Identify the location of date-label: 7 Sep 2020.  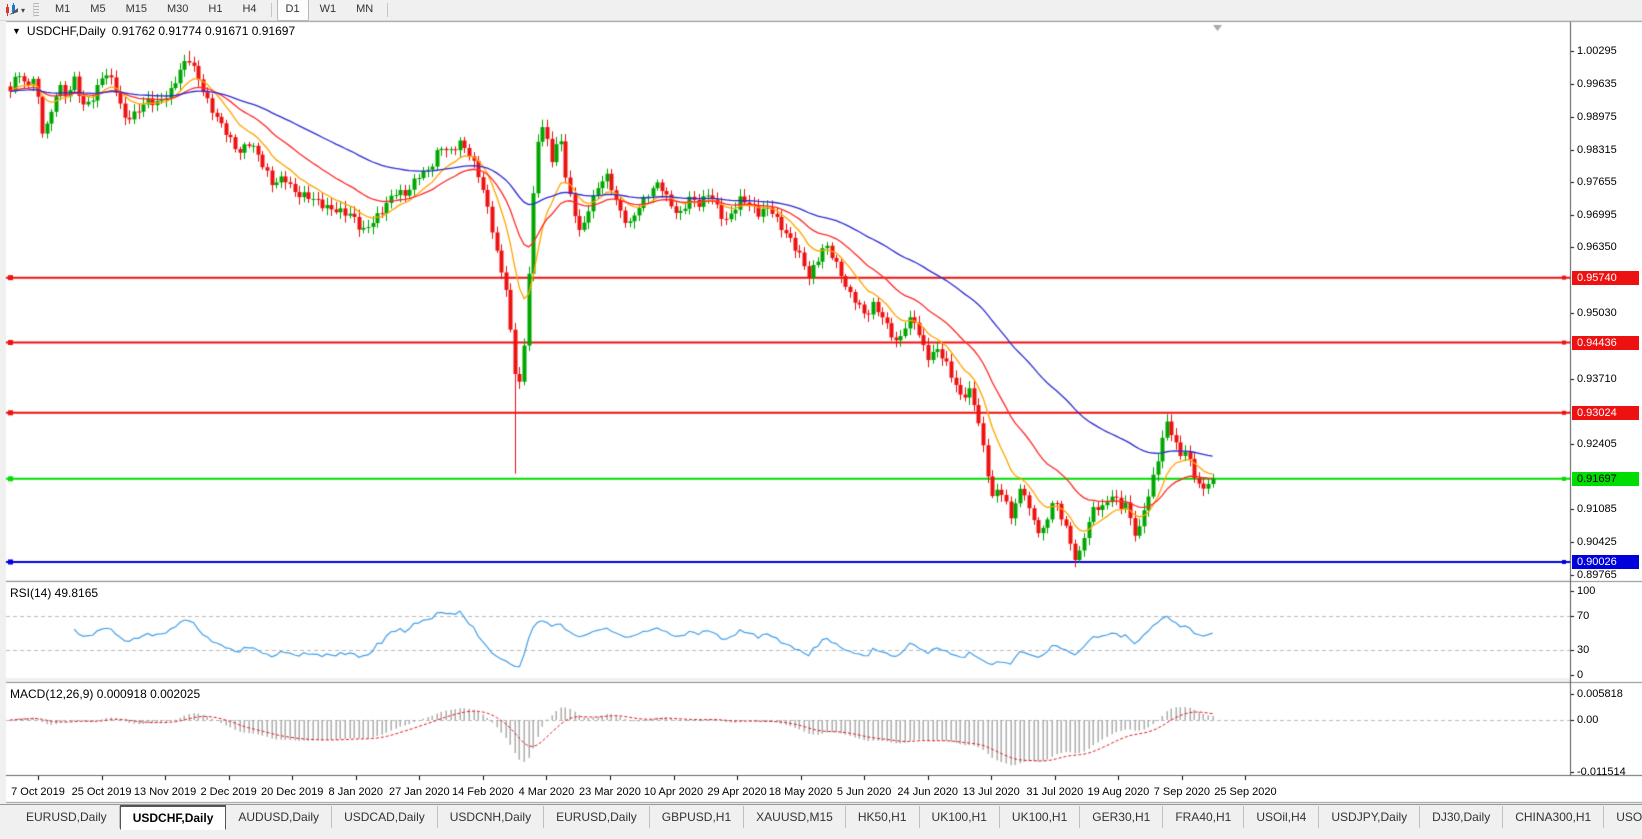
(1182, 792).